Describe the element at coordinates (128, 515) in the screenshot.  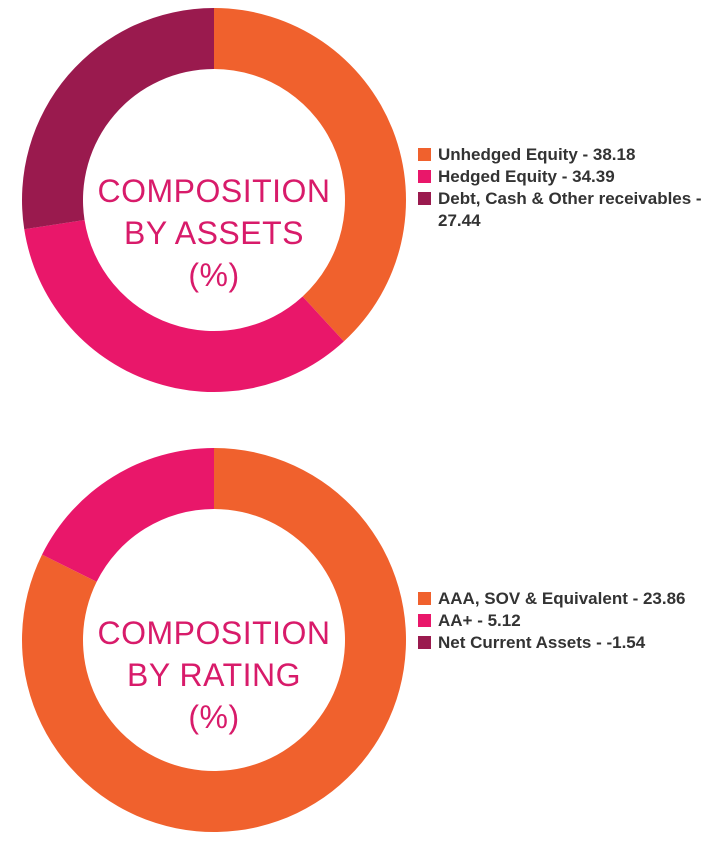
I see `donut-slice-aa` at that location.